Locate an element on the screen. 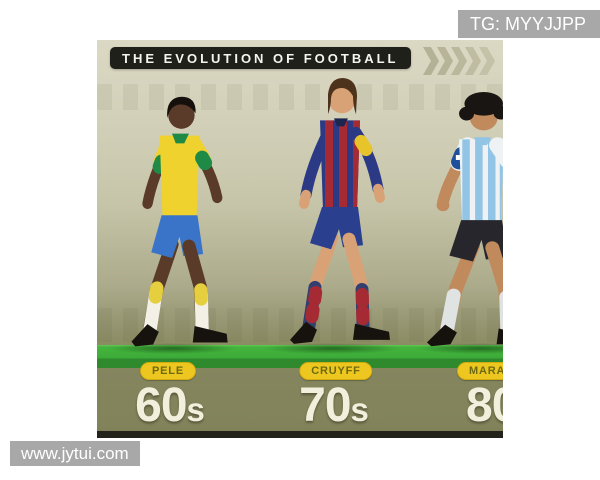 This screenshot has height=480, width=600. watermark-telegram: TG: MYYJJPP is located at coordinates (528, 24).